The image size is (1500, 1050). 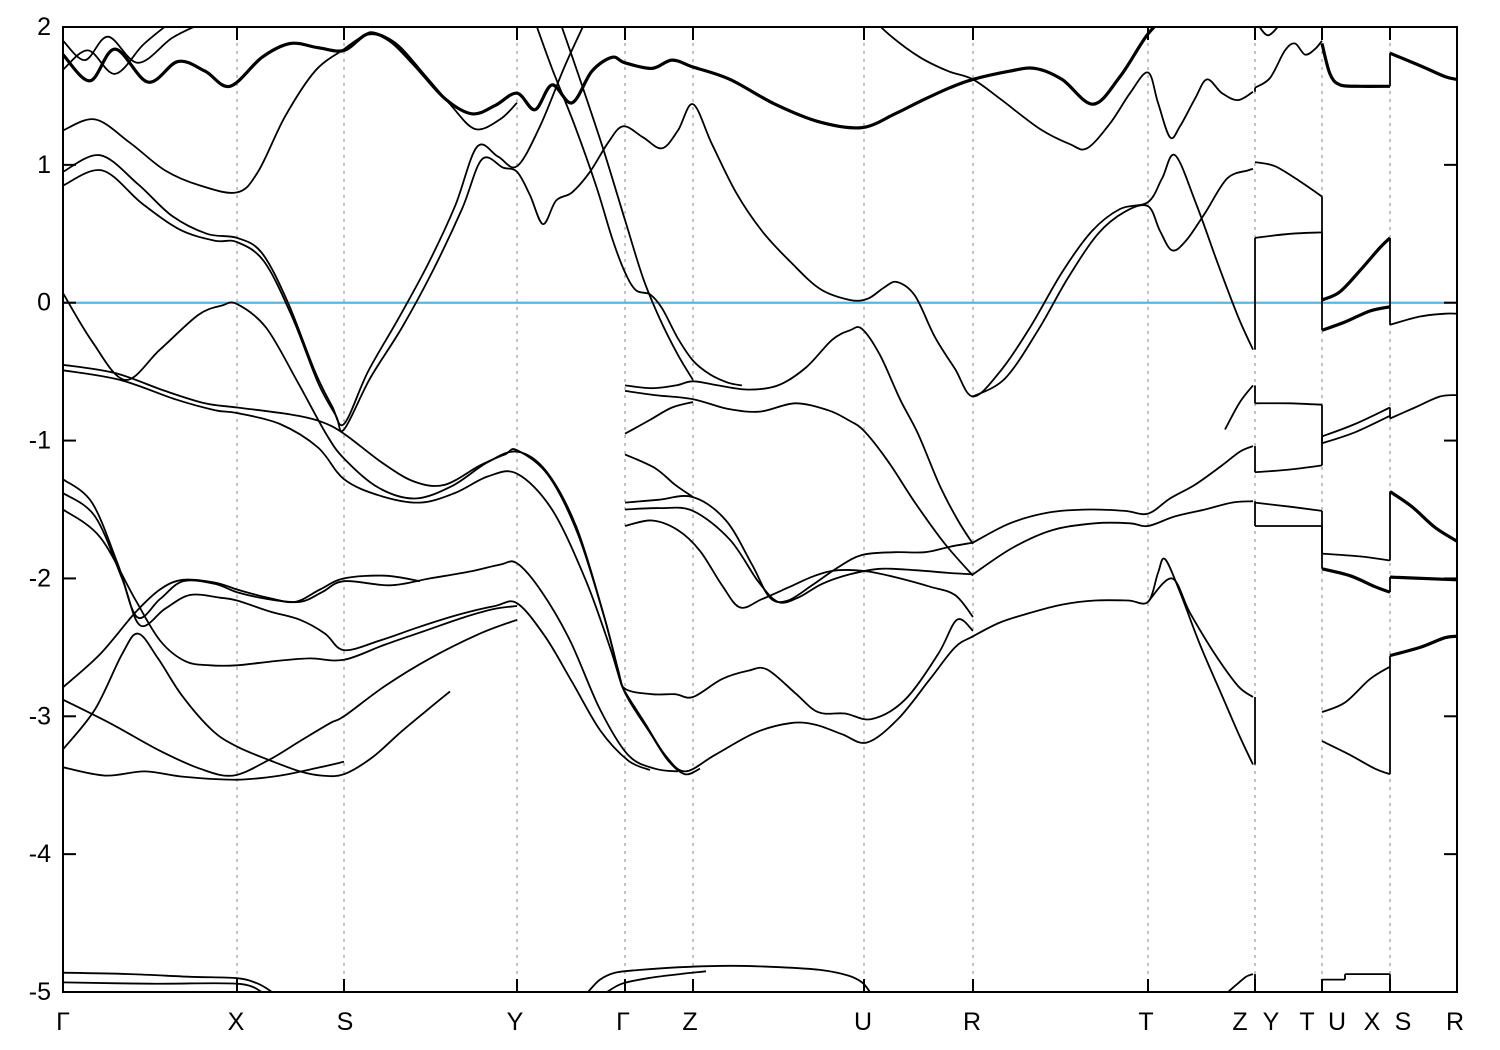 What do you see at coordinates (40, 441) in the screenshot?
I see `y-tick-label: -1` at bounding box center [40, 441].